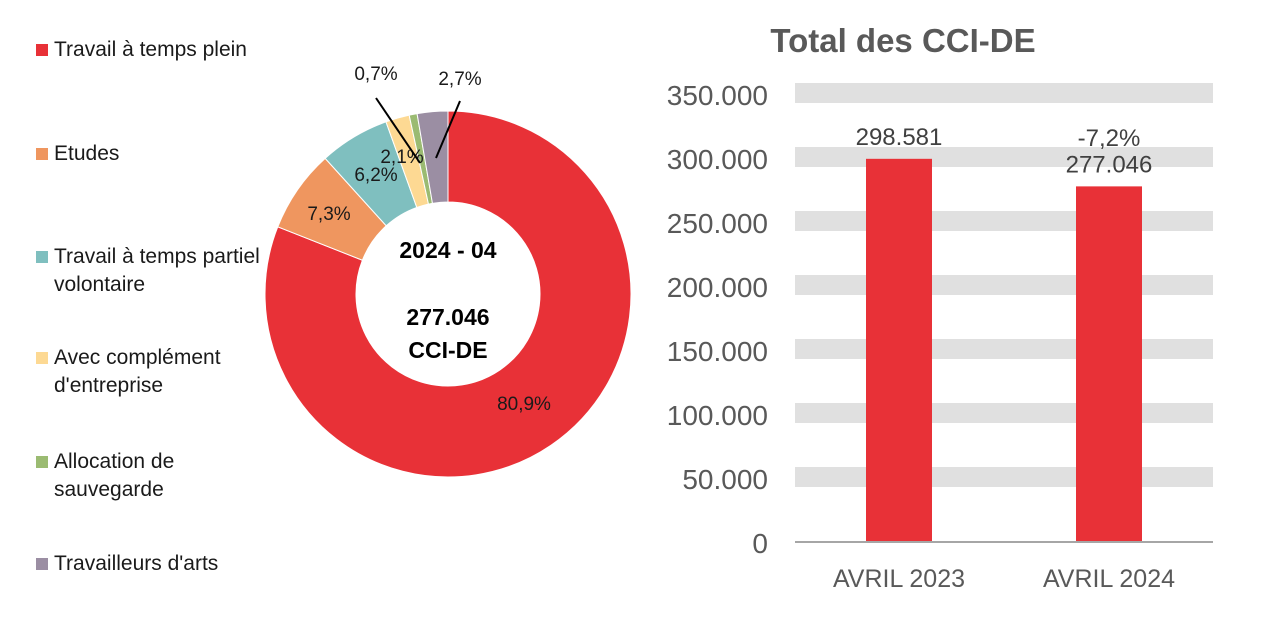  I want to click on chart-title: Total des CCI-DE, so click(902, 40).